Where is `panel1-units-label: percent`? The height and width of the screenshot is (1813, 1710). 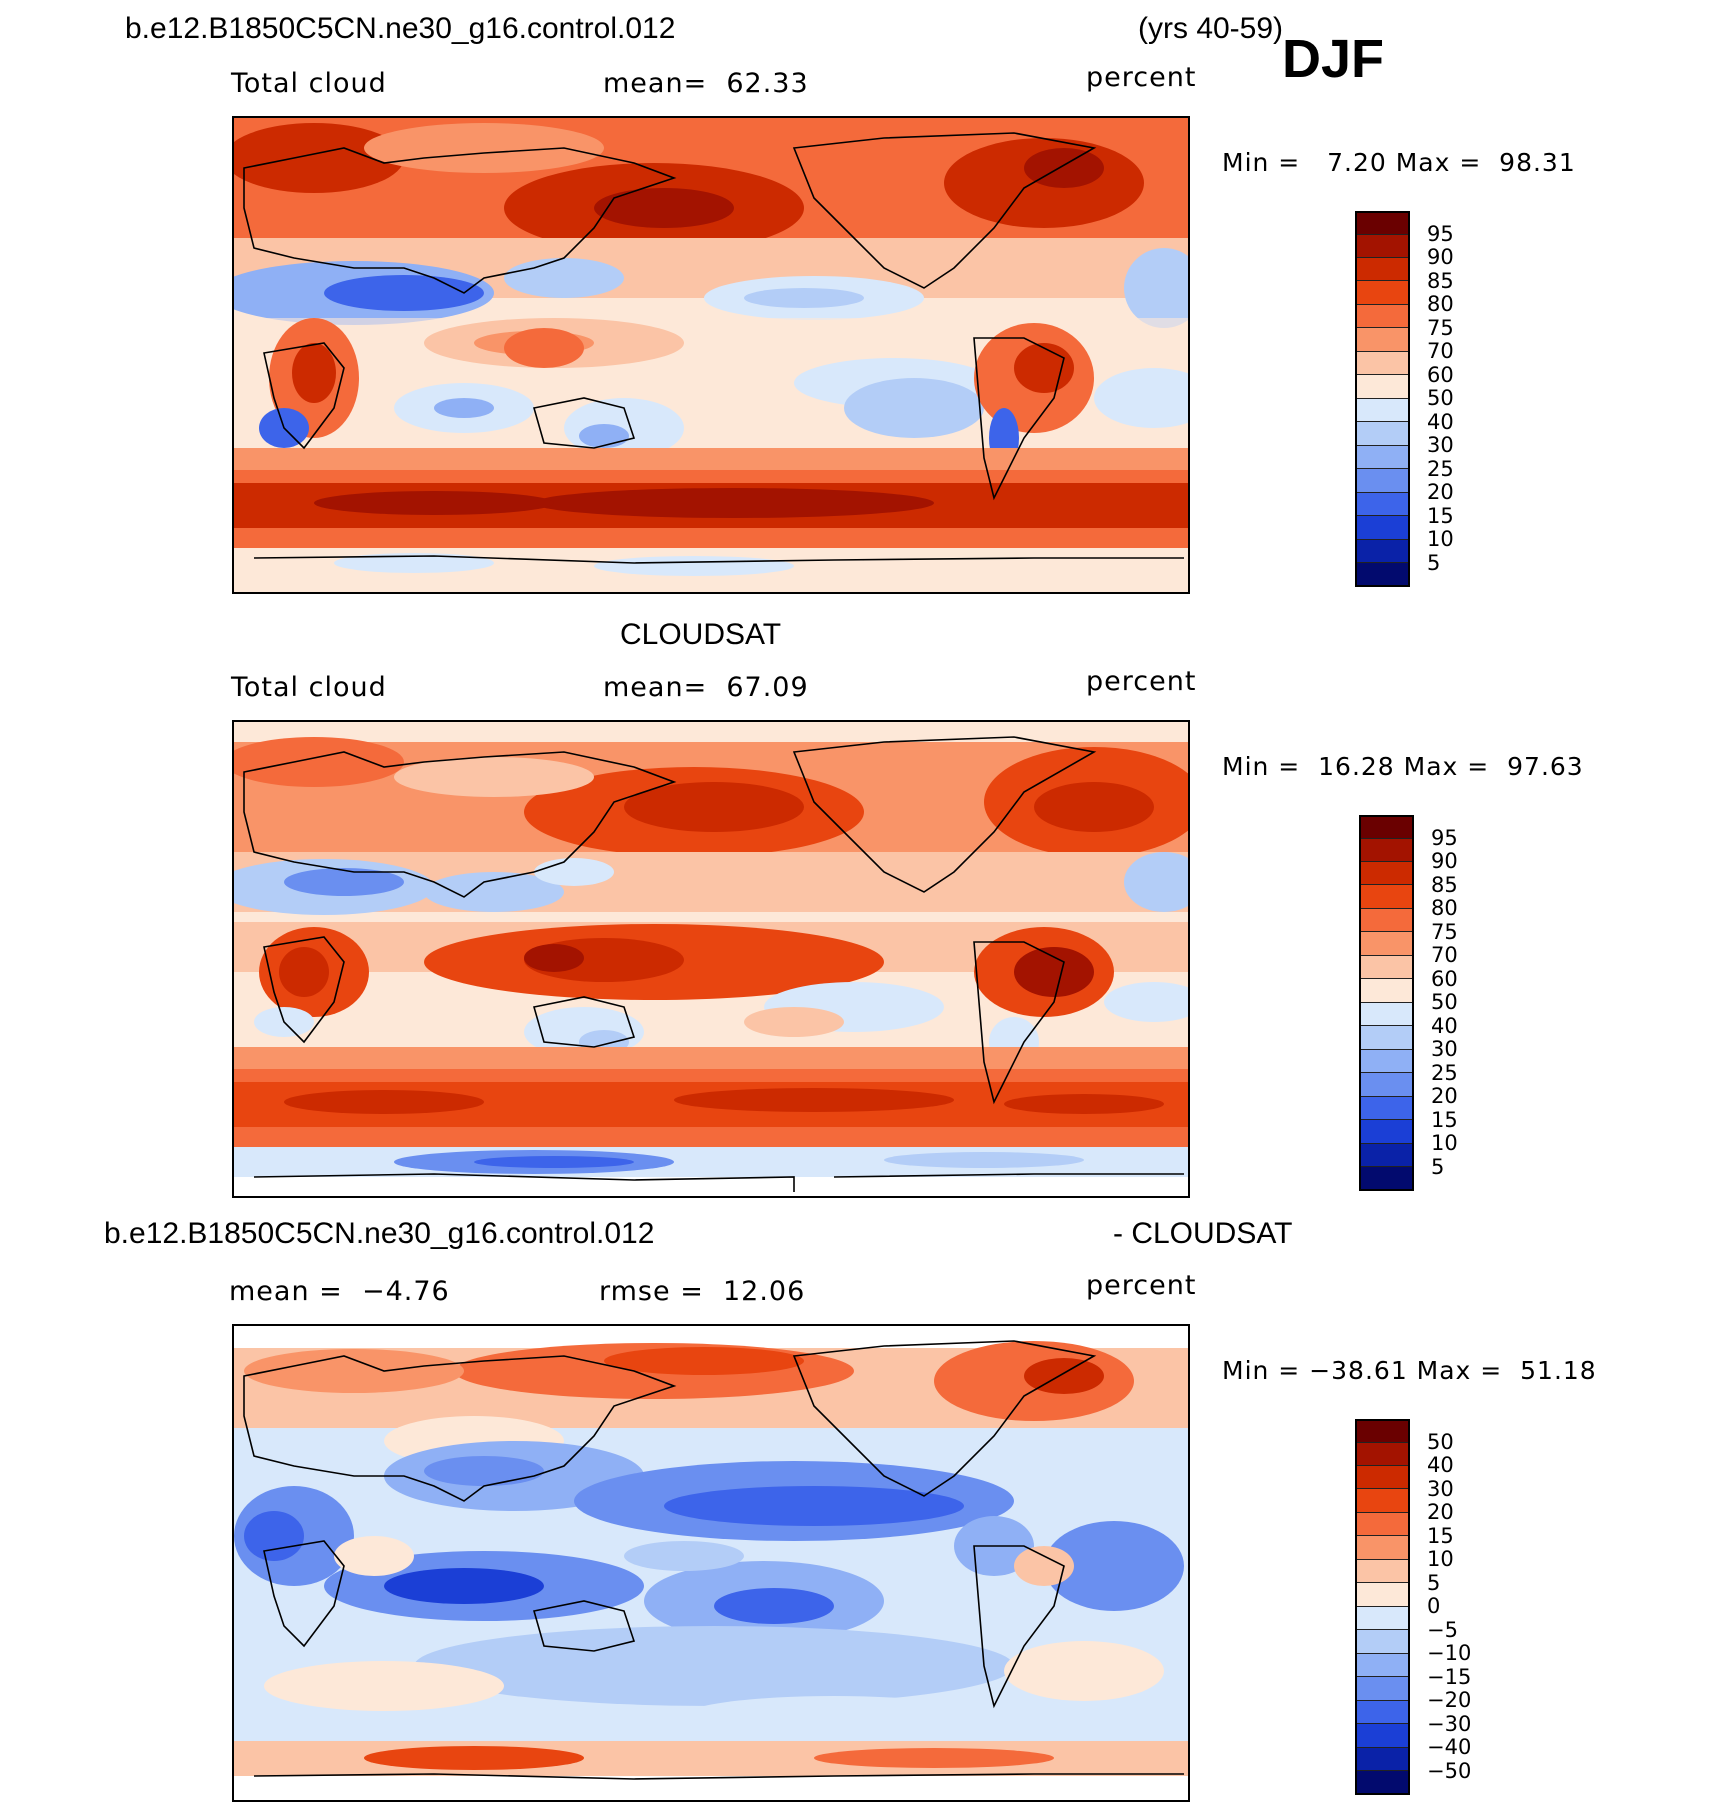
panel1-units-label: percent is located at coordinates (1141, 77).